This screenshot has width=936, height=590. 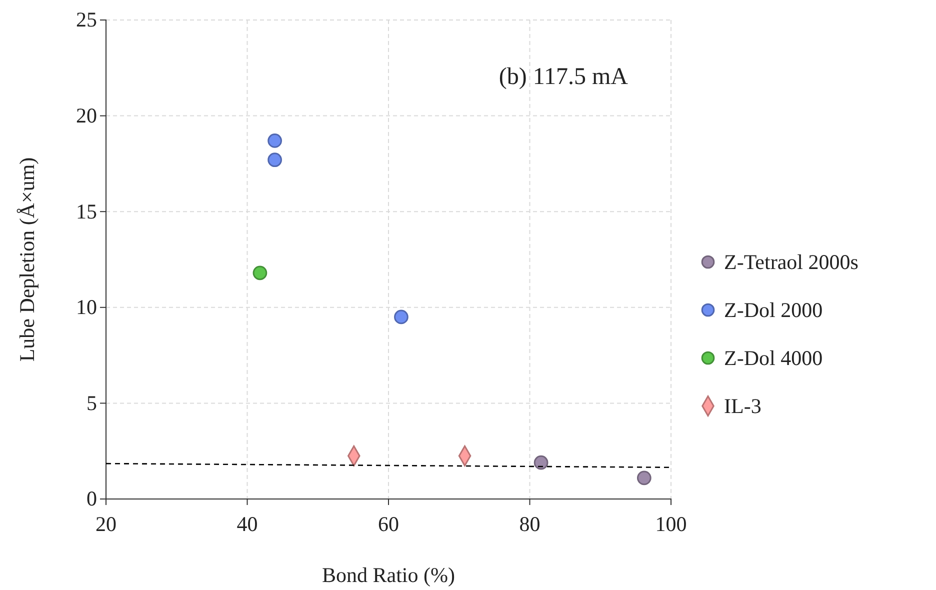 What do you see at coordinates (86, 116) in the screenshot?
I see `y-tick-label: 20` at bounding box center [86, 116].